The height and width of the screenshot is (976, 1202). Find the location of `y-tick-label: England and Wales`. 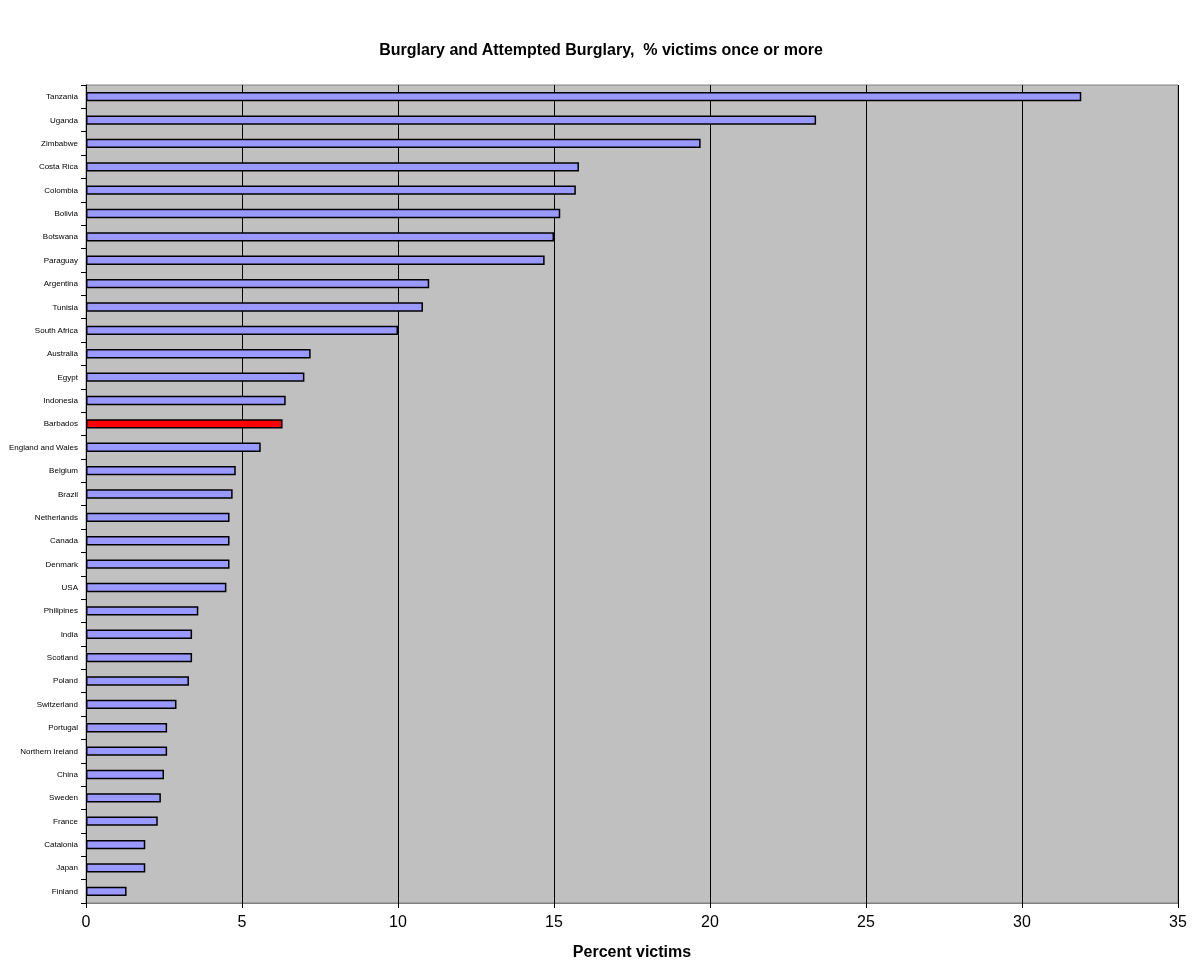

y-tick-label: England and Wales is located at coordinates (43, 447).